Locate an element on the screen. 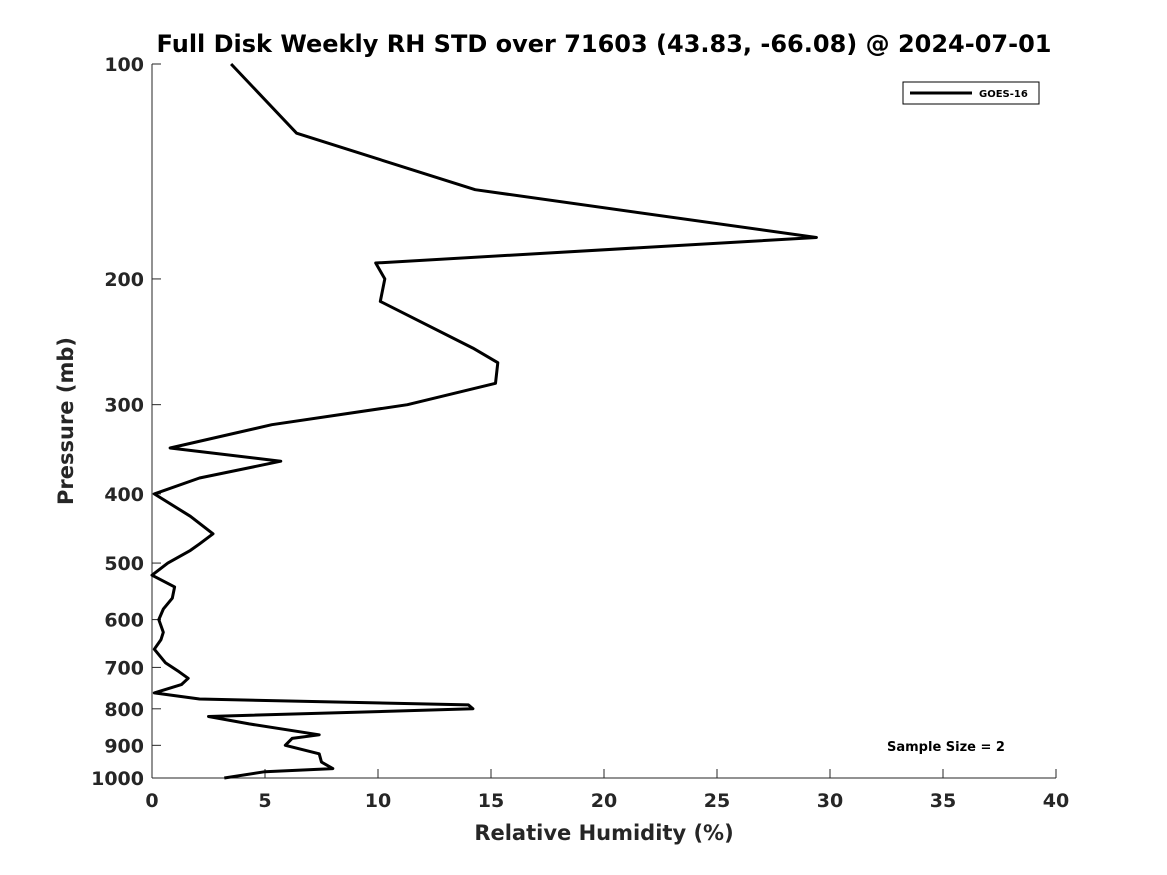 This screenshot has width=1167, height=875. x-tick-label: 5 is located at coordinates (264, 801).